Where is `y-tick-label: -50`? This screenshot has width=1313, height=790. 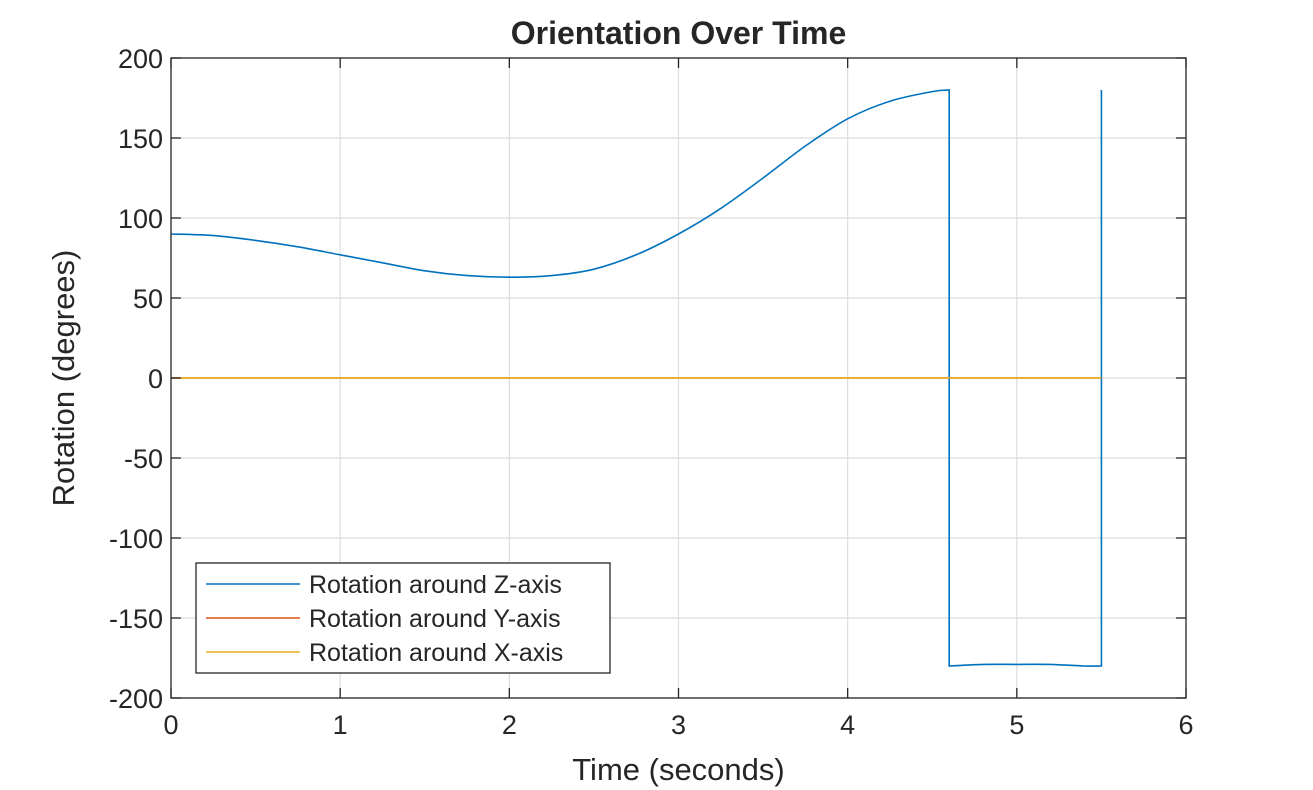
y-tick-label: -50 is located at coordinates (143, 459).